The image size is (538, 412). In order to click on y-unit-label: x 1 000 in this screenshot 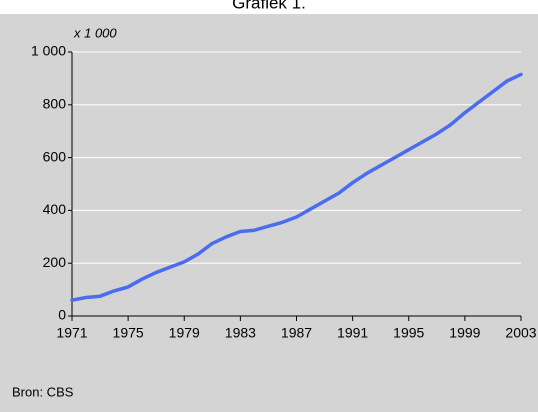, I will do `click(95, 32)`.